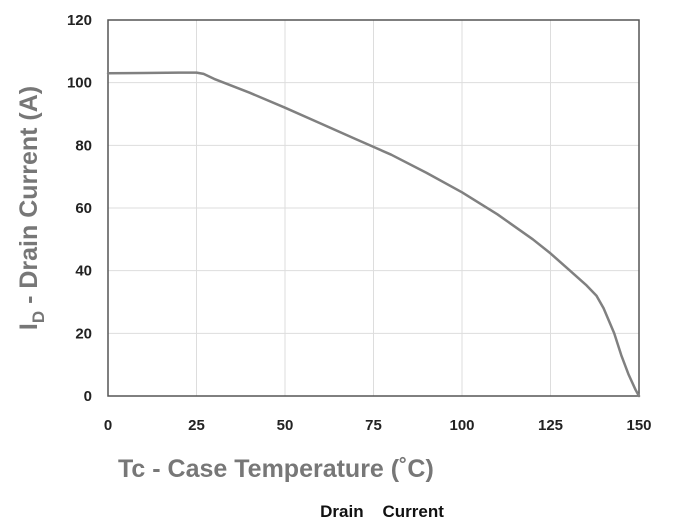 The image size is (677, 524). What do you see at coordinates (83, 333) in the screenshot?
I see `y-tick-label-1: 20` at bounding box center [83, 333].